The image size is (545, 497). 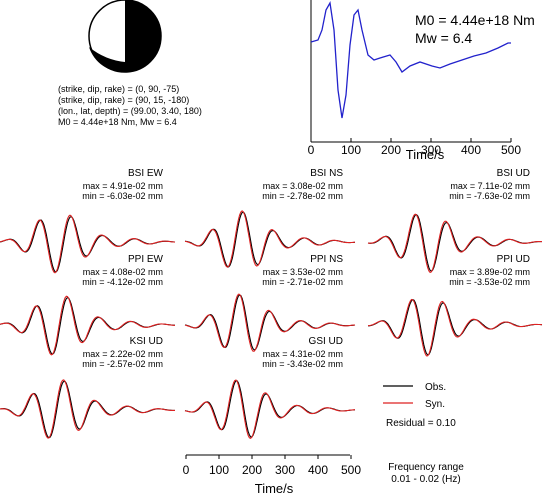 I want to click on beachball-lower-quadrant, so click(x=107, y=60).